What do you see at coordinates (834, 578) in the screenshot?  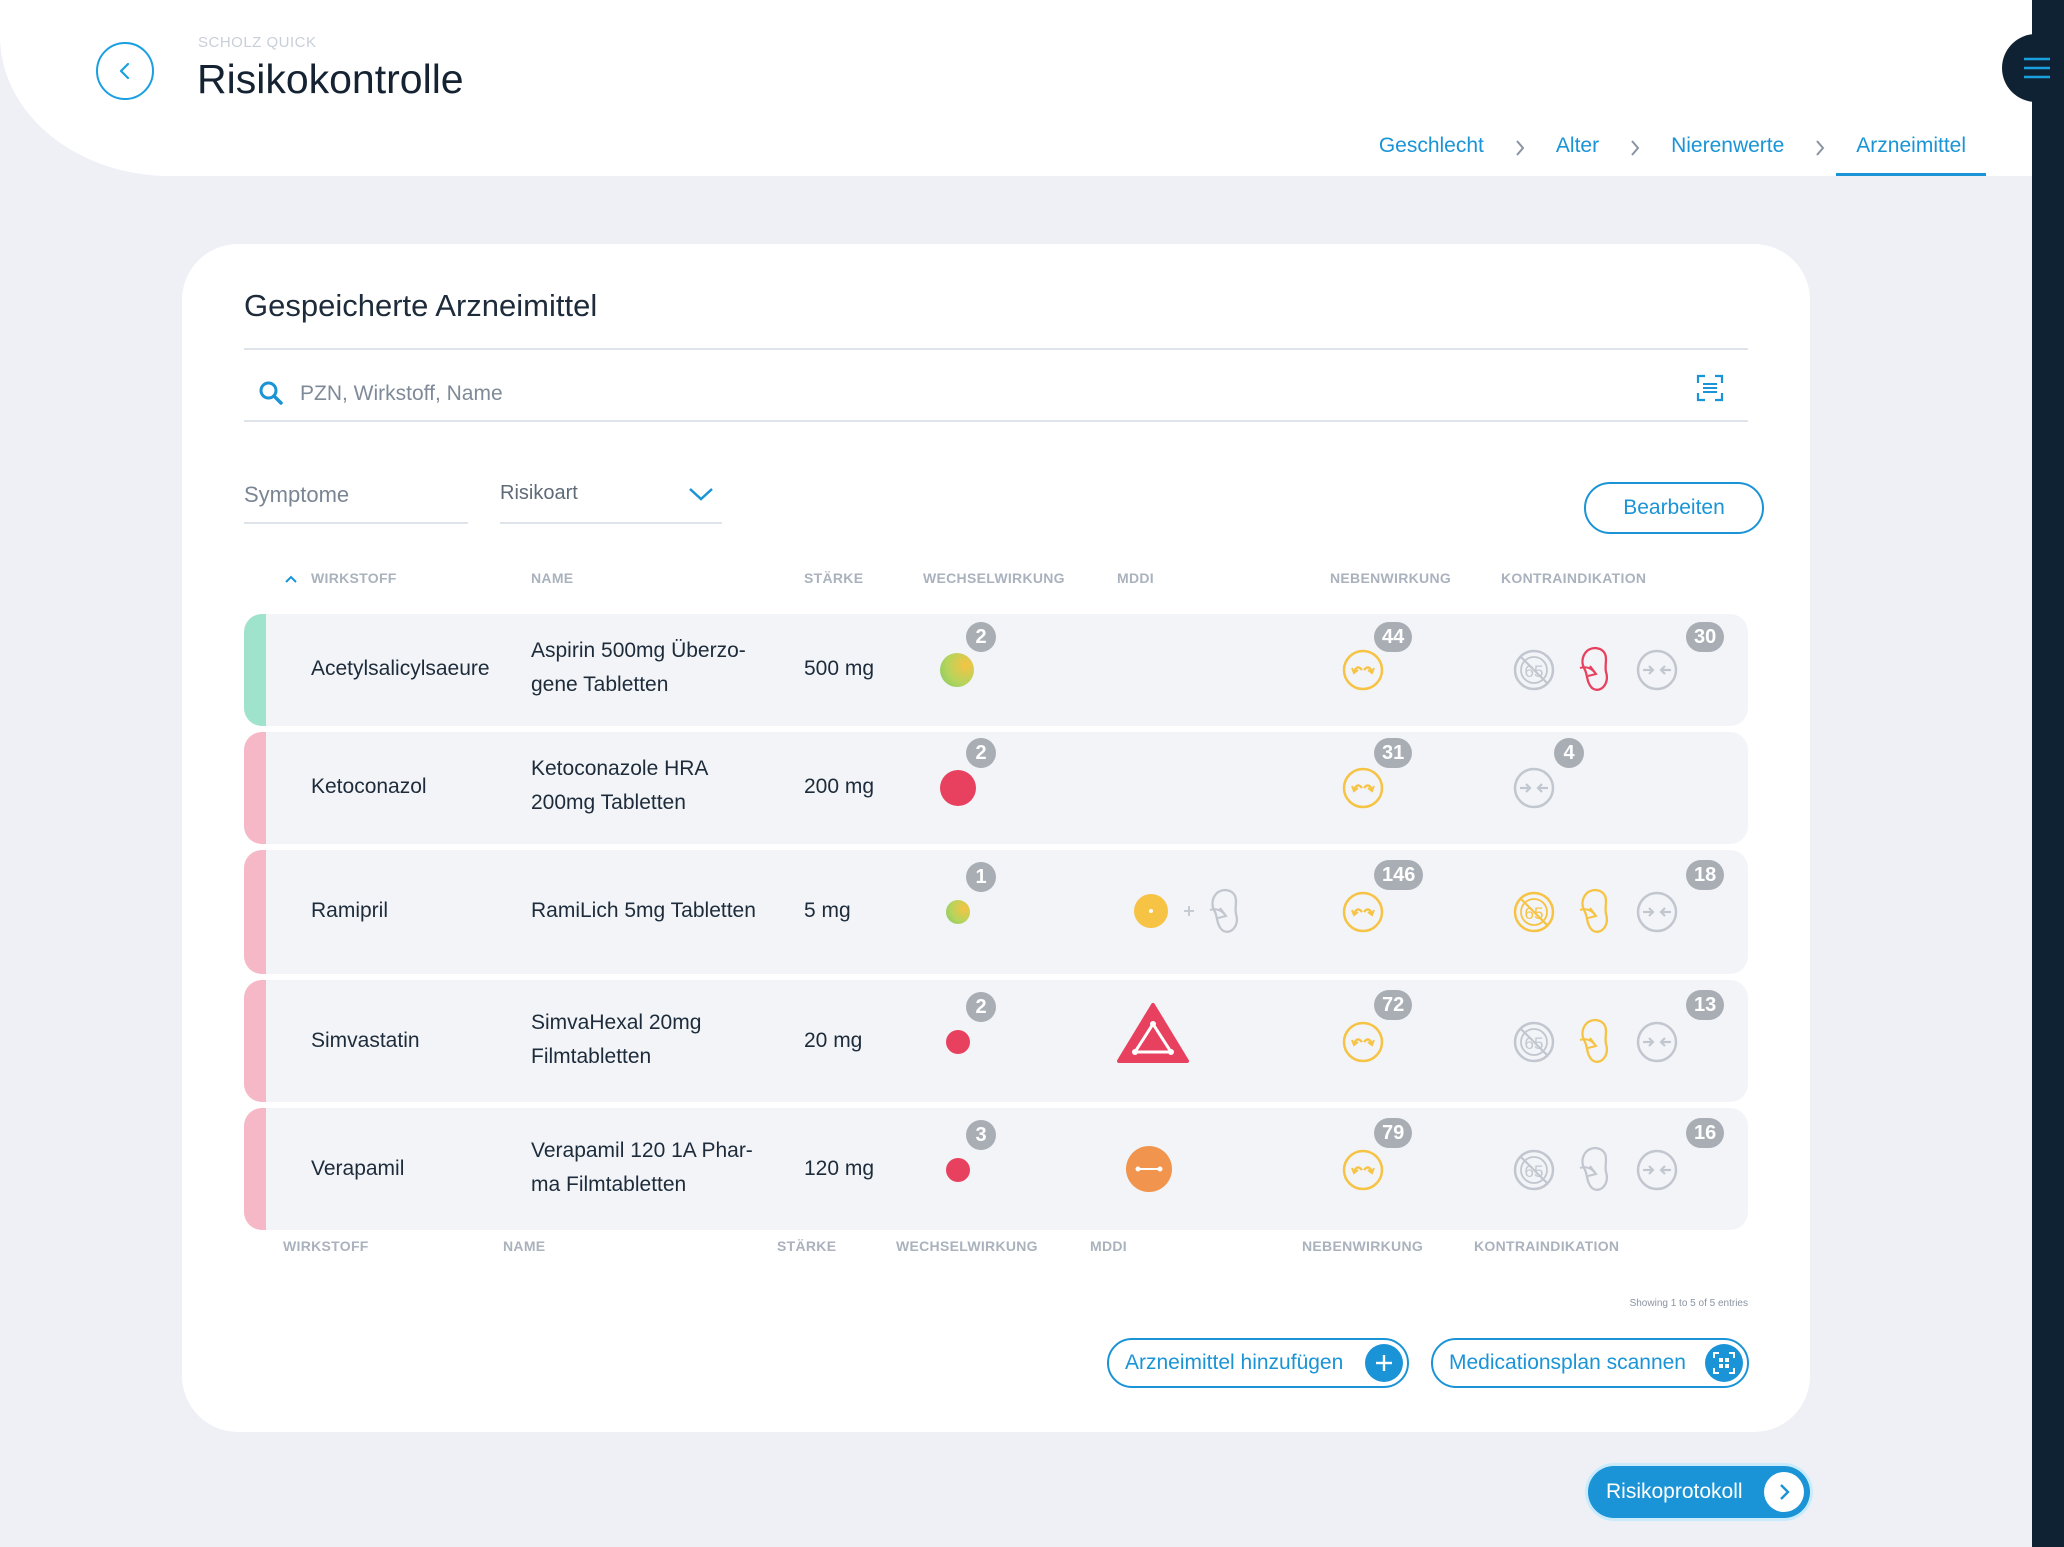 I see `column-header-staerke: STÄRKE` at bounding box center [834, 578].